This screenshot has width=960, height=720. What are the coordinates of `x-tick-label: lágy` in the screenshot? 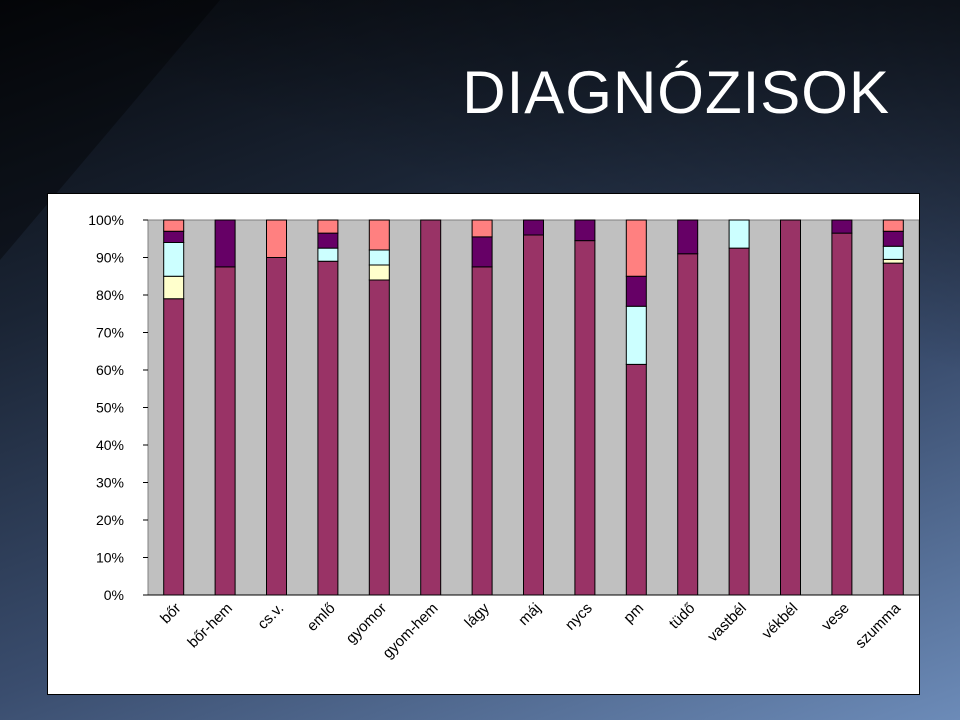 It's located at (477, 615).